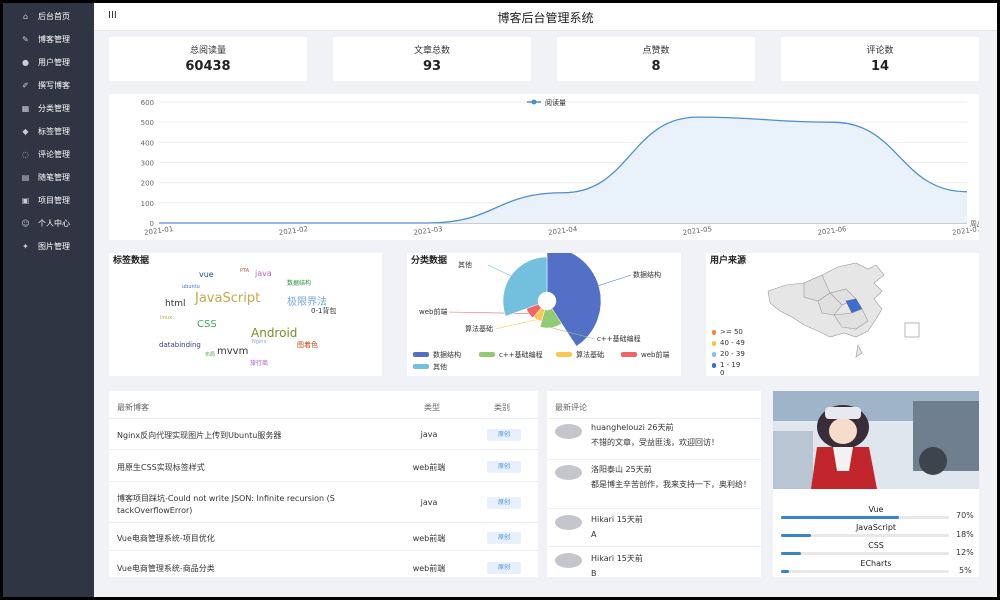 This screenshot has width=1000, height=600. I want to click on blog-row-title-cont: tackOverflowError), so click(155, 510).